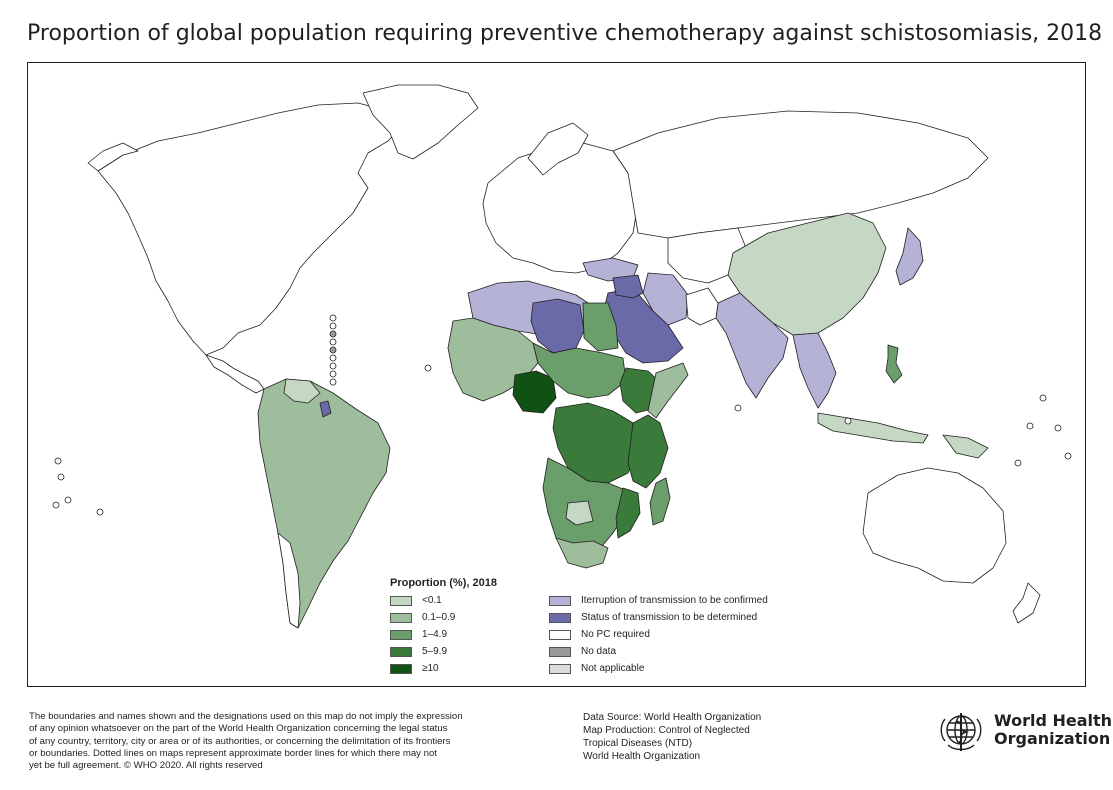  Describe the element at coordinates (600, 327) in the screenshot. I see `region-egypt` at that location.